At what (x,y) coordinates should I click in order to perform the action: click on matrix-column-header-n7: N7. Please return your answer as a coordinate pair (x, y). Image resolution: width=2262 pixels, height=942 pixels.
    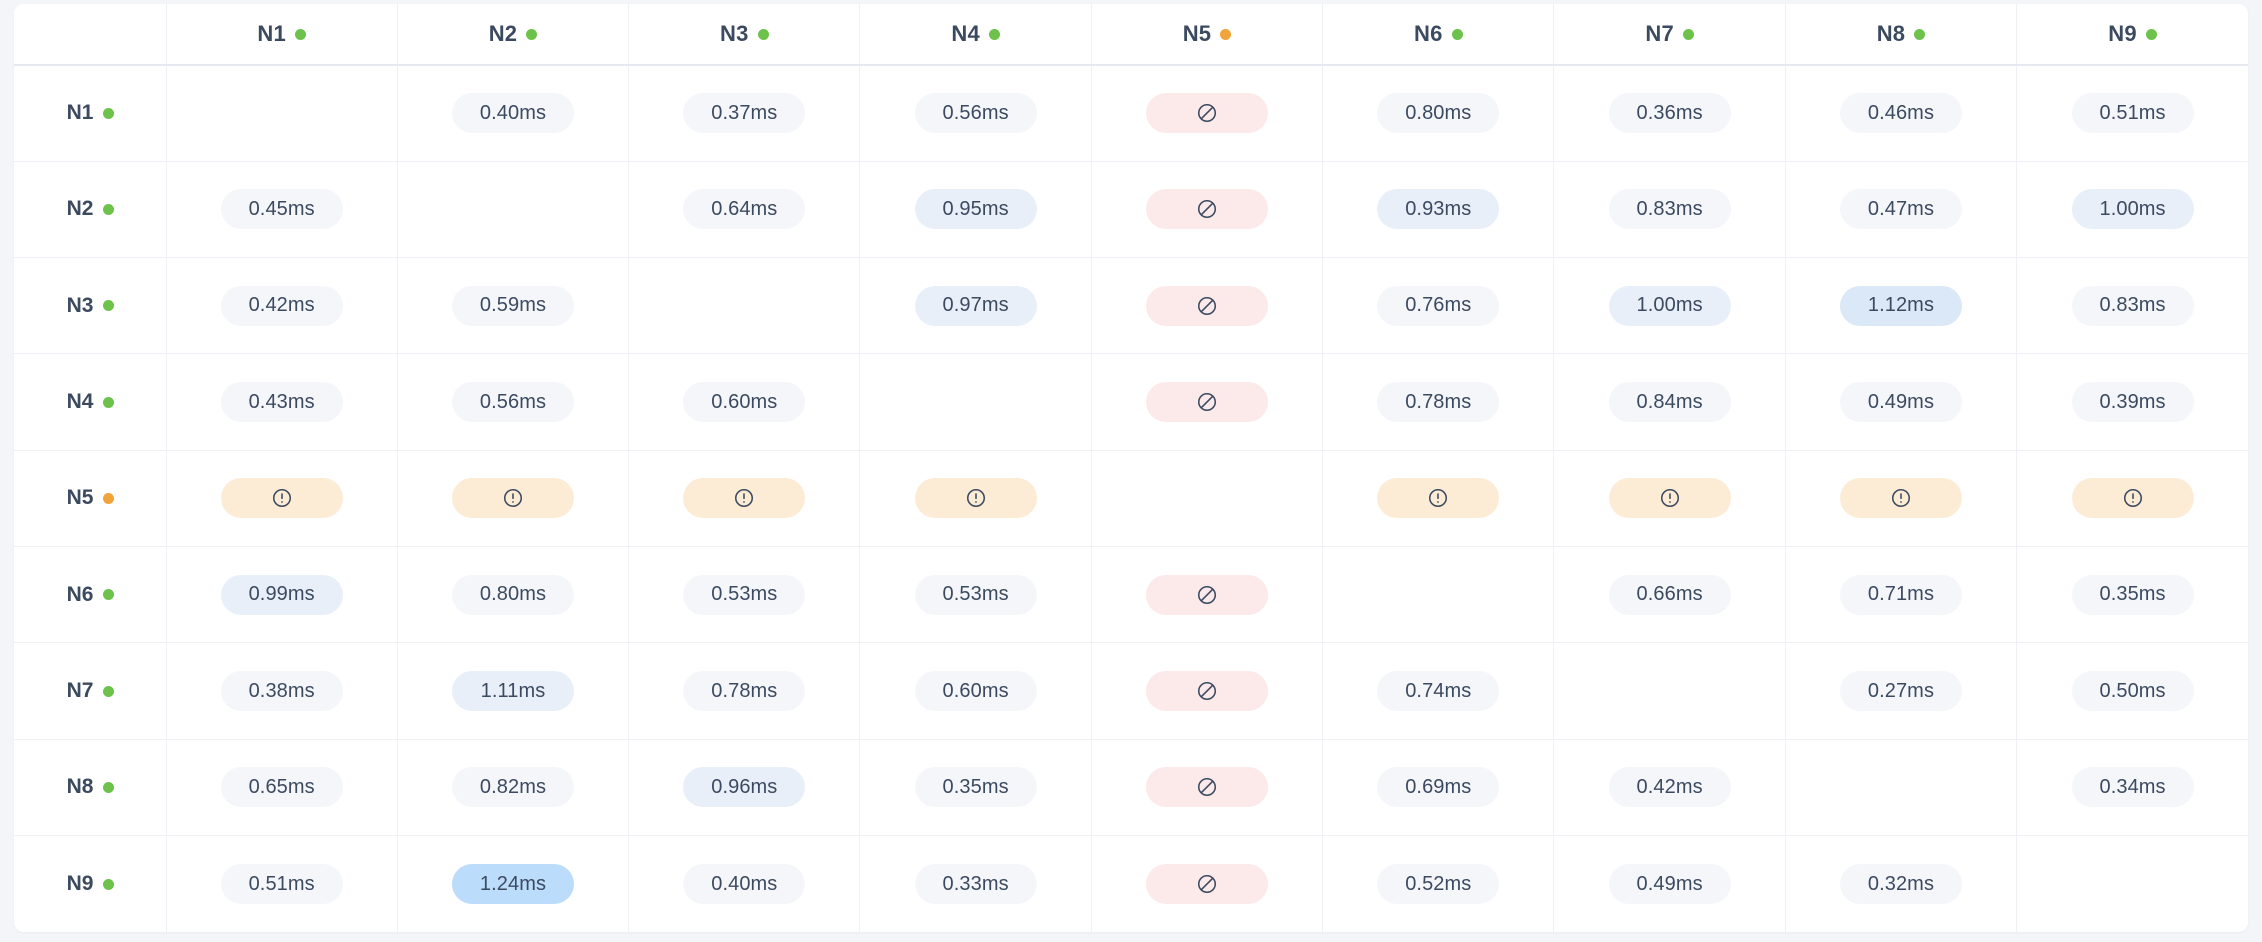
    Looking at the image, I should click on (1669, 35).